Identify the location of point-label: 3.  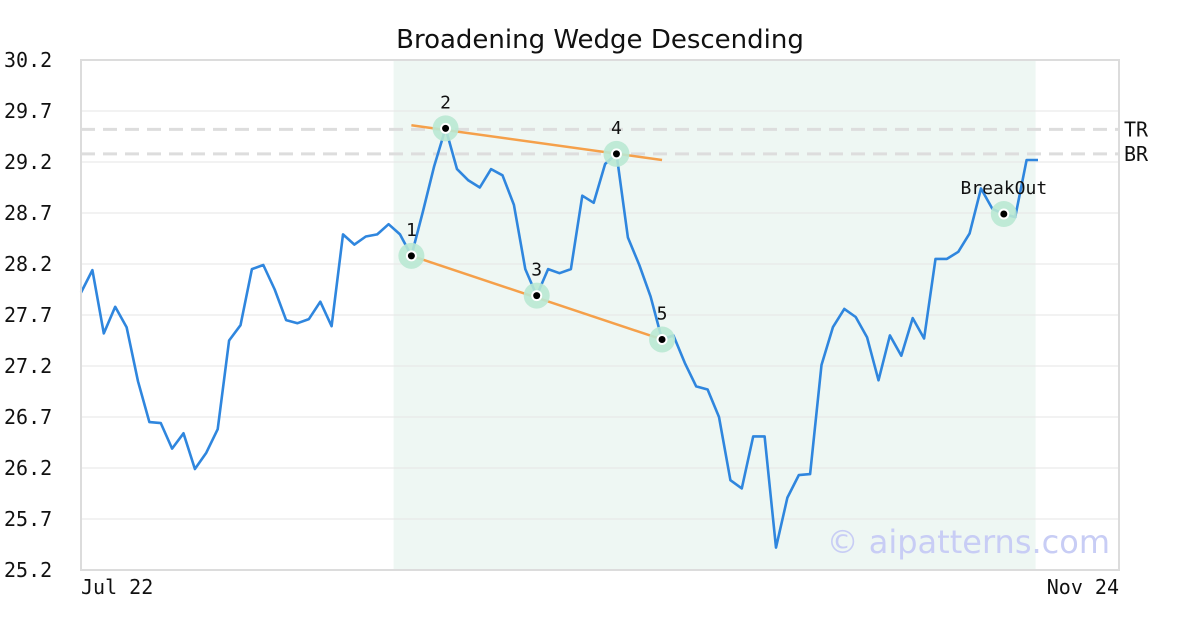
(536, 270).